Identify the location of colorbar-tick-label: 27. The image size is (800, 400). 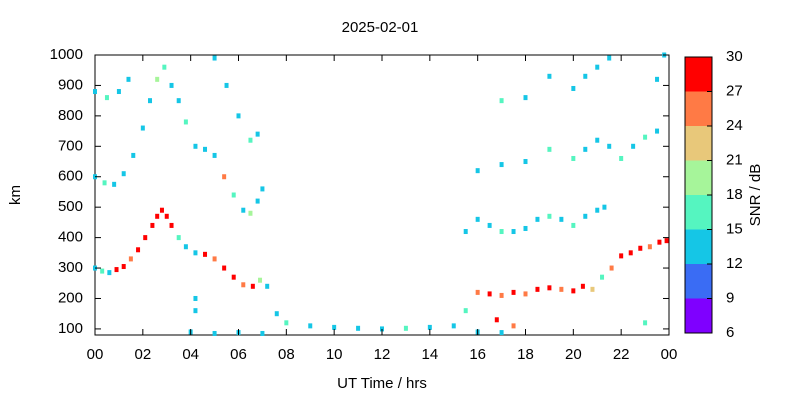
(734, 90).